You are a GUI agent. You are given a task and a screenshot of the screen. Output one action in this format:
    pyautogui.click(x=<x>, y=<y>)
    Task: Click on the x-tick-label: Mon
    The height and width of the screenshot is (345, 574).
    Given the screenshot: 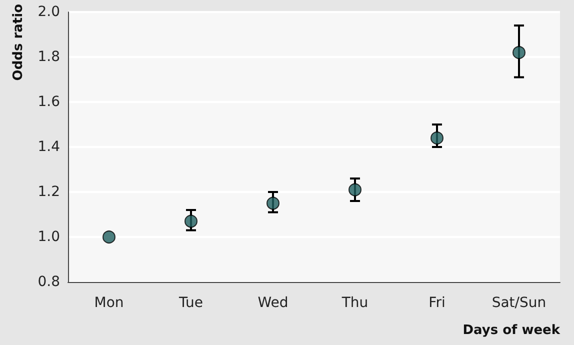 What is the action you would take?
    pyautogui.click(x=109, y=303)
    